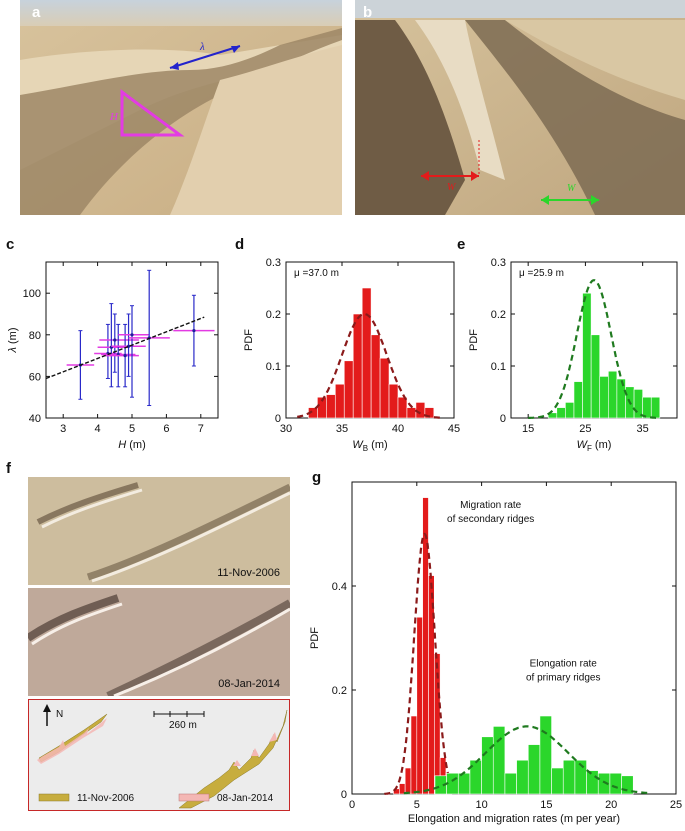 This screenshot has width=685, height=831. I want to click on series-label-0-line-1: of secondary ridges, so click(490, 519).